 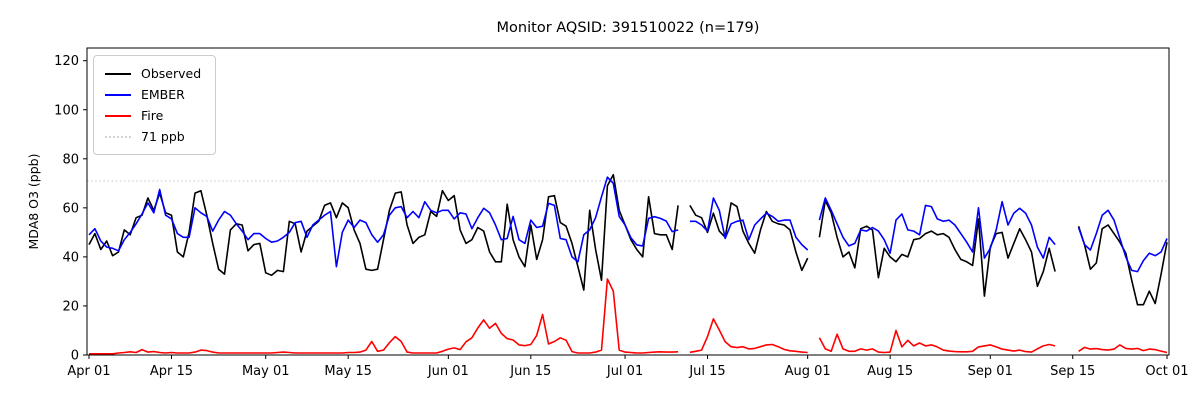 What do you see at coordinates (66, 110) in the screenshot?
I see `y-tick-label: 100` at bounding box center [66, 110].